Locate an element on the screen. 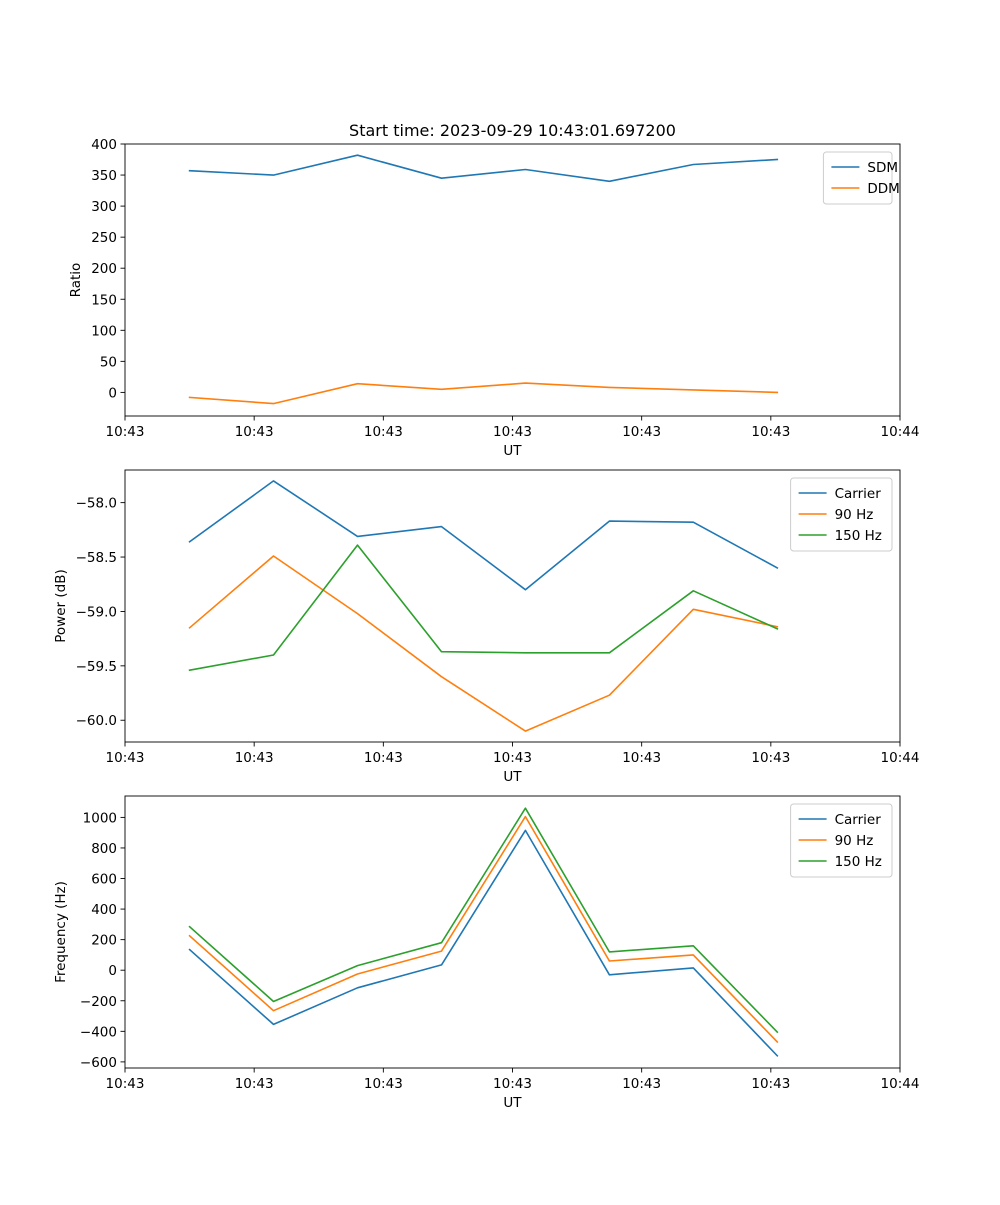 The width and height of the screenshot is (1000, 1205). y-tick-label: −200 is located at coordinates (98, 1002).